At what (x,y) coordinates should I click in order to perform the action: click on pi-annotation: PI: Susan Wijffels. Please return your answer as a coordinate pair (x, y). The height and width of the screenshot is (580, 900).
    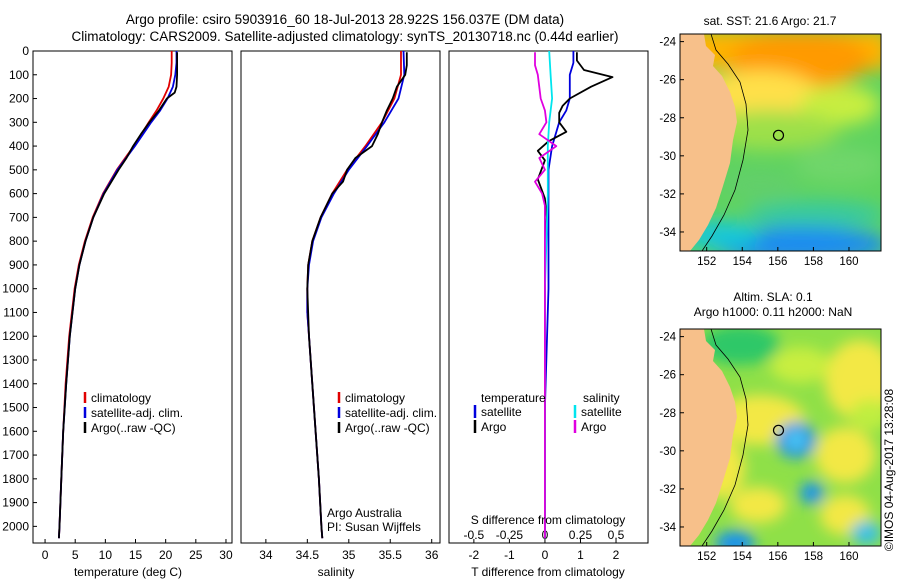
    Looking at the image, I should click on (374, 527).